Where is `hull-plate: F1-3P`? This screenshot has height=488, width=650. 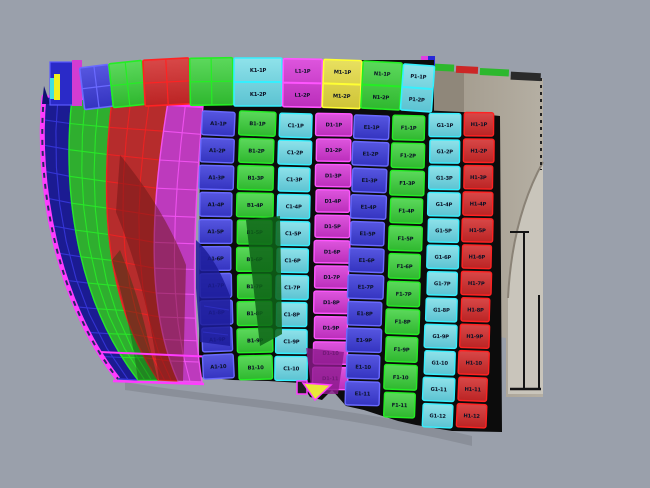 hull-plate: F1-3P is located at coordinates (407, 183).